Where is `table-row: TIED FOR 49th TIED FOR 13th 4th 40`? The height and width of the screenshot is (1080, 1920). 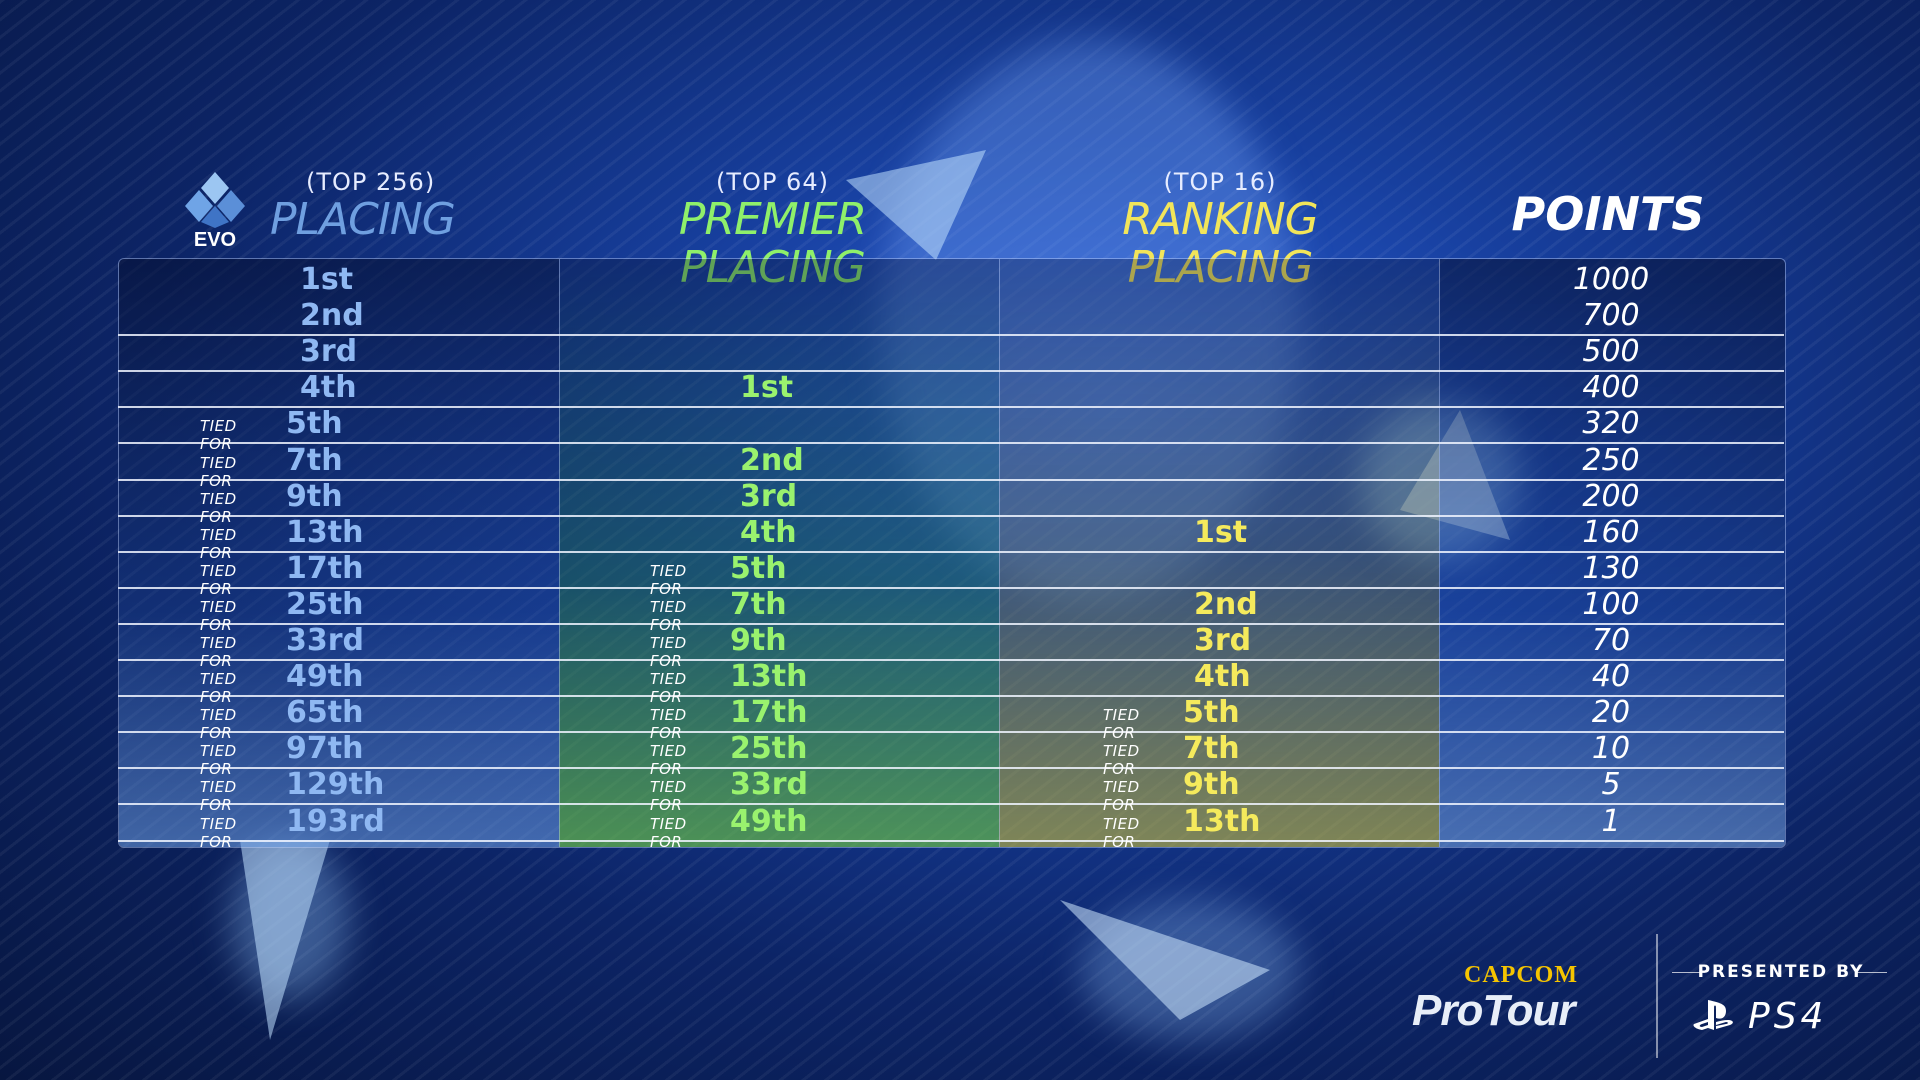
table-row: TIED FOR 49th TIED FOR 13th 4th 40 is located at coordinates (951, 682).